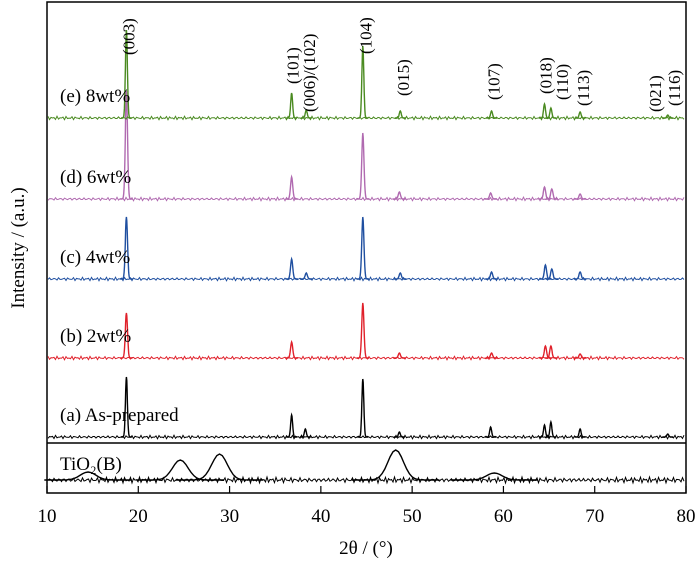  What do you see at coordinates (366, 35) in the screenshot?
I see `peak-annotation: (104)` at bounding box center [366, 35].